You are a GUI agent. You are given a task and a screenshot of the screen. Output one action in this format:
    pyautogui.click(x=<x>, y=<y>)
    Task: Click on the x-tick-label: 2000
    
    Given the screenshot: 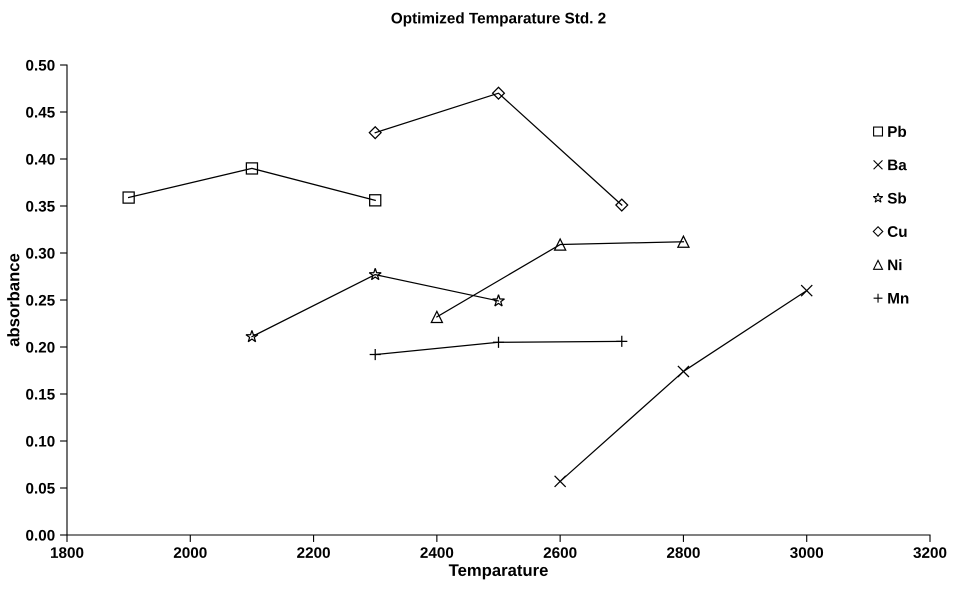 What is the action you would take?
    pyautogui.click(x=190, y=552)
    